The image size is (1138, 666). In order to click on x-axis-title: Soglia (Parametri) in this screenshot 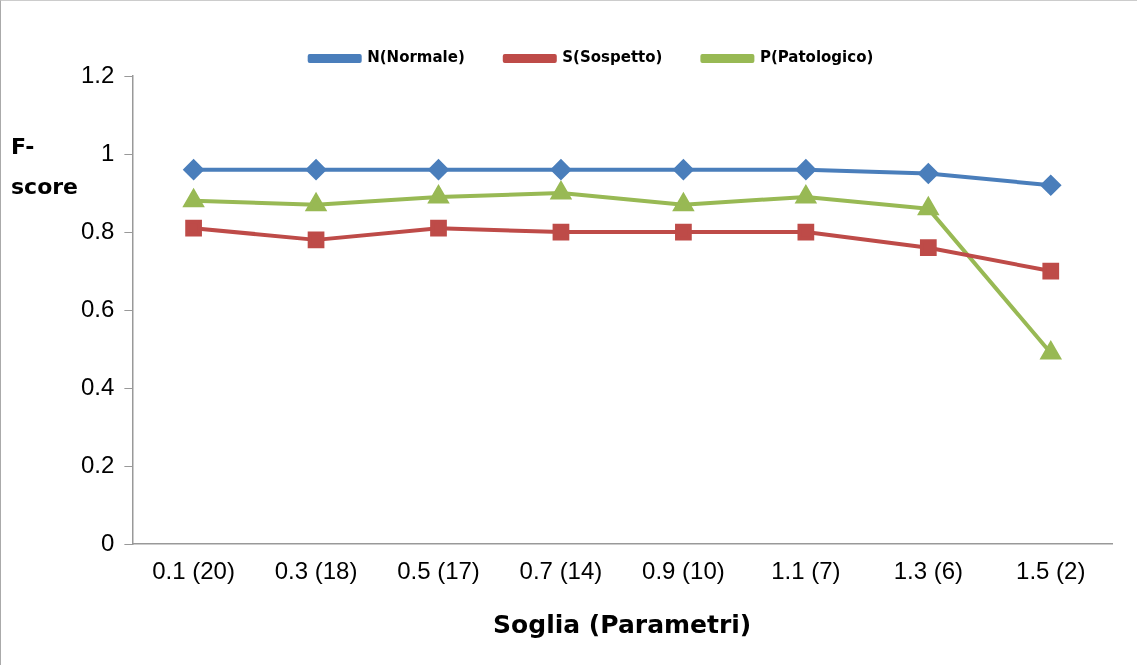, I will do `click(622, 624)`.